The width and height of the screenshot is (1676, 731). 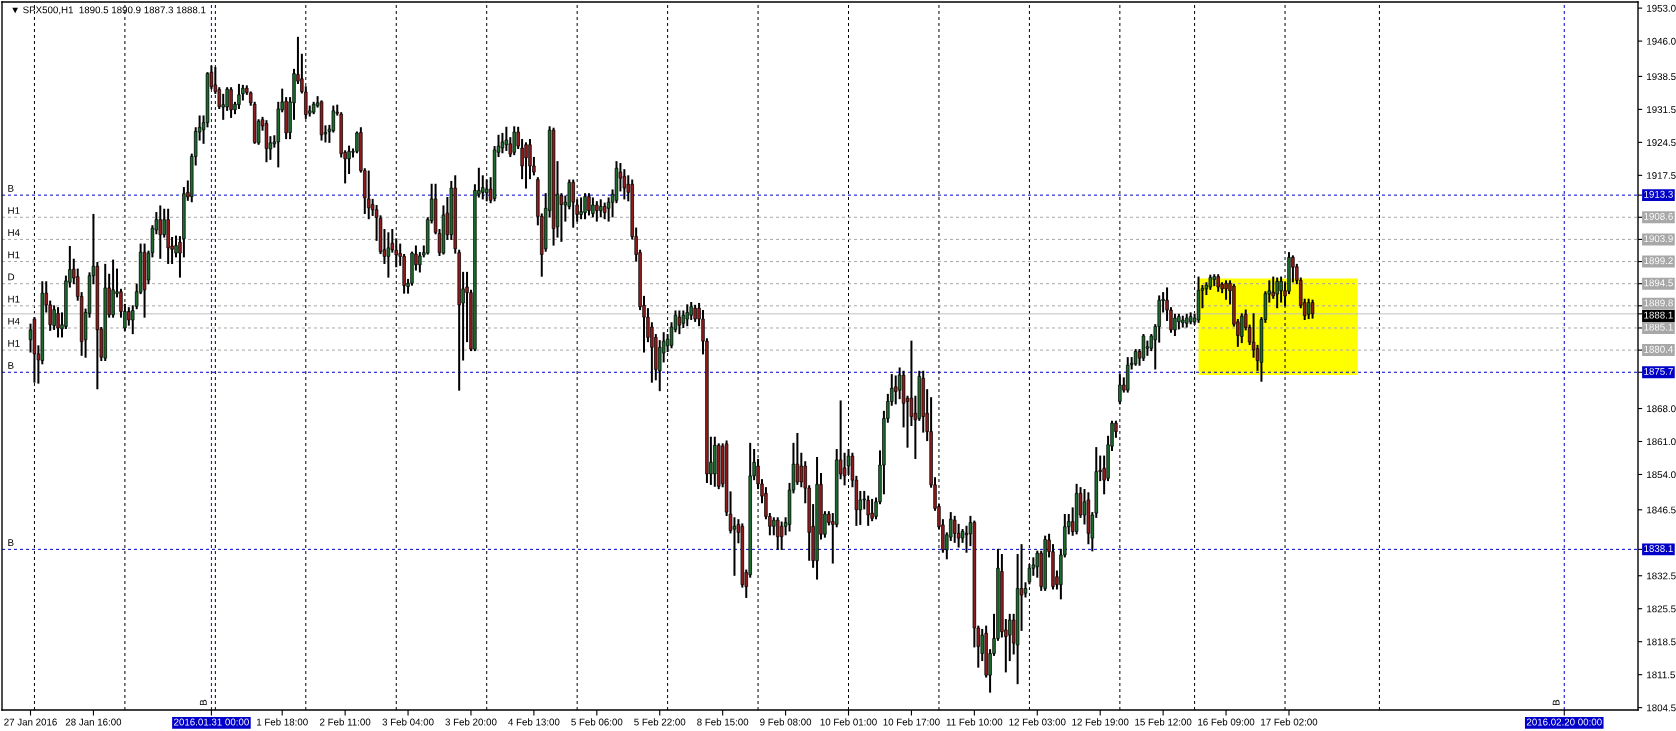 I want to click on x-tick-label: 27 Jan 2016, so click(x=30, y=722).